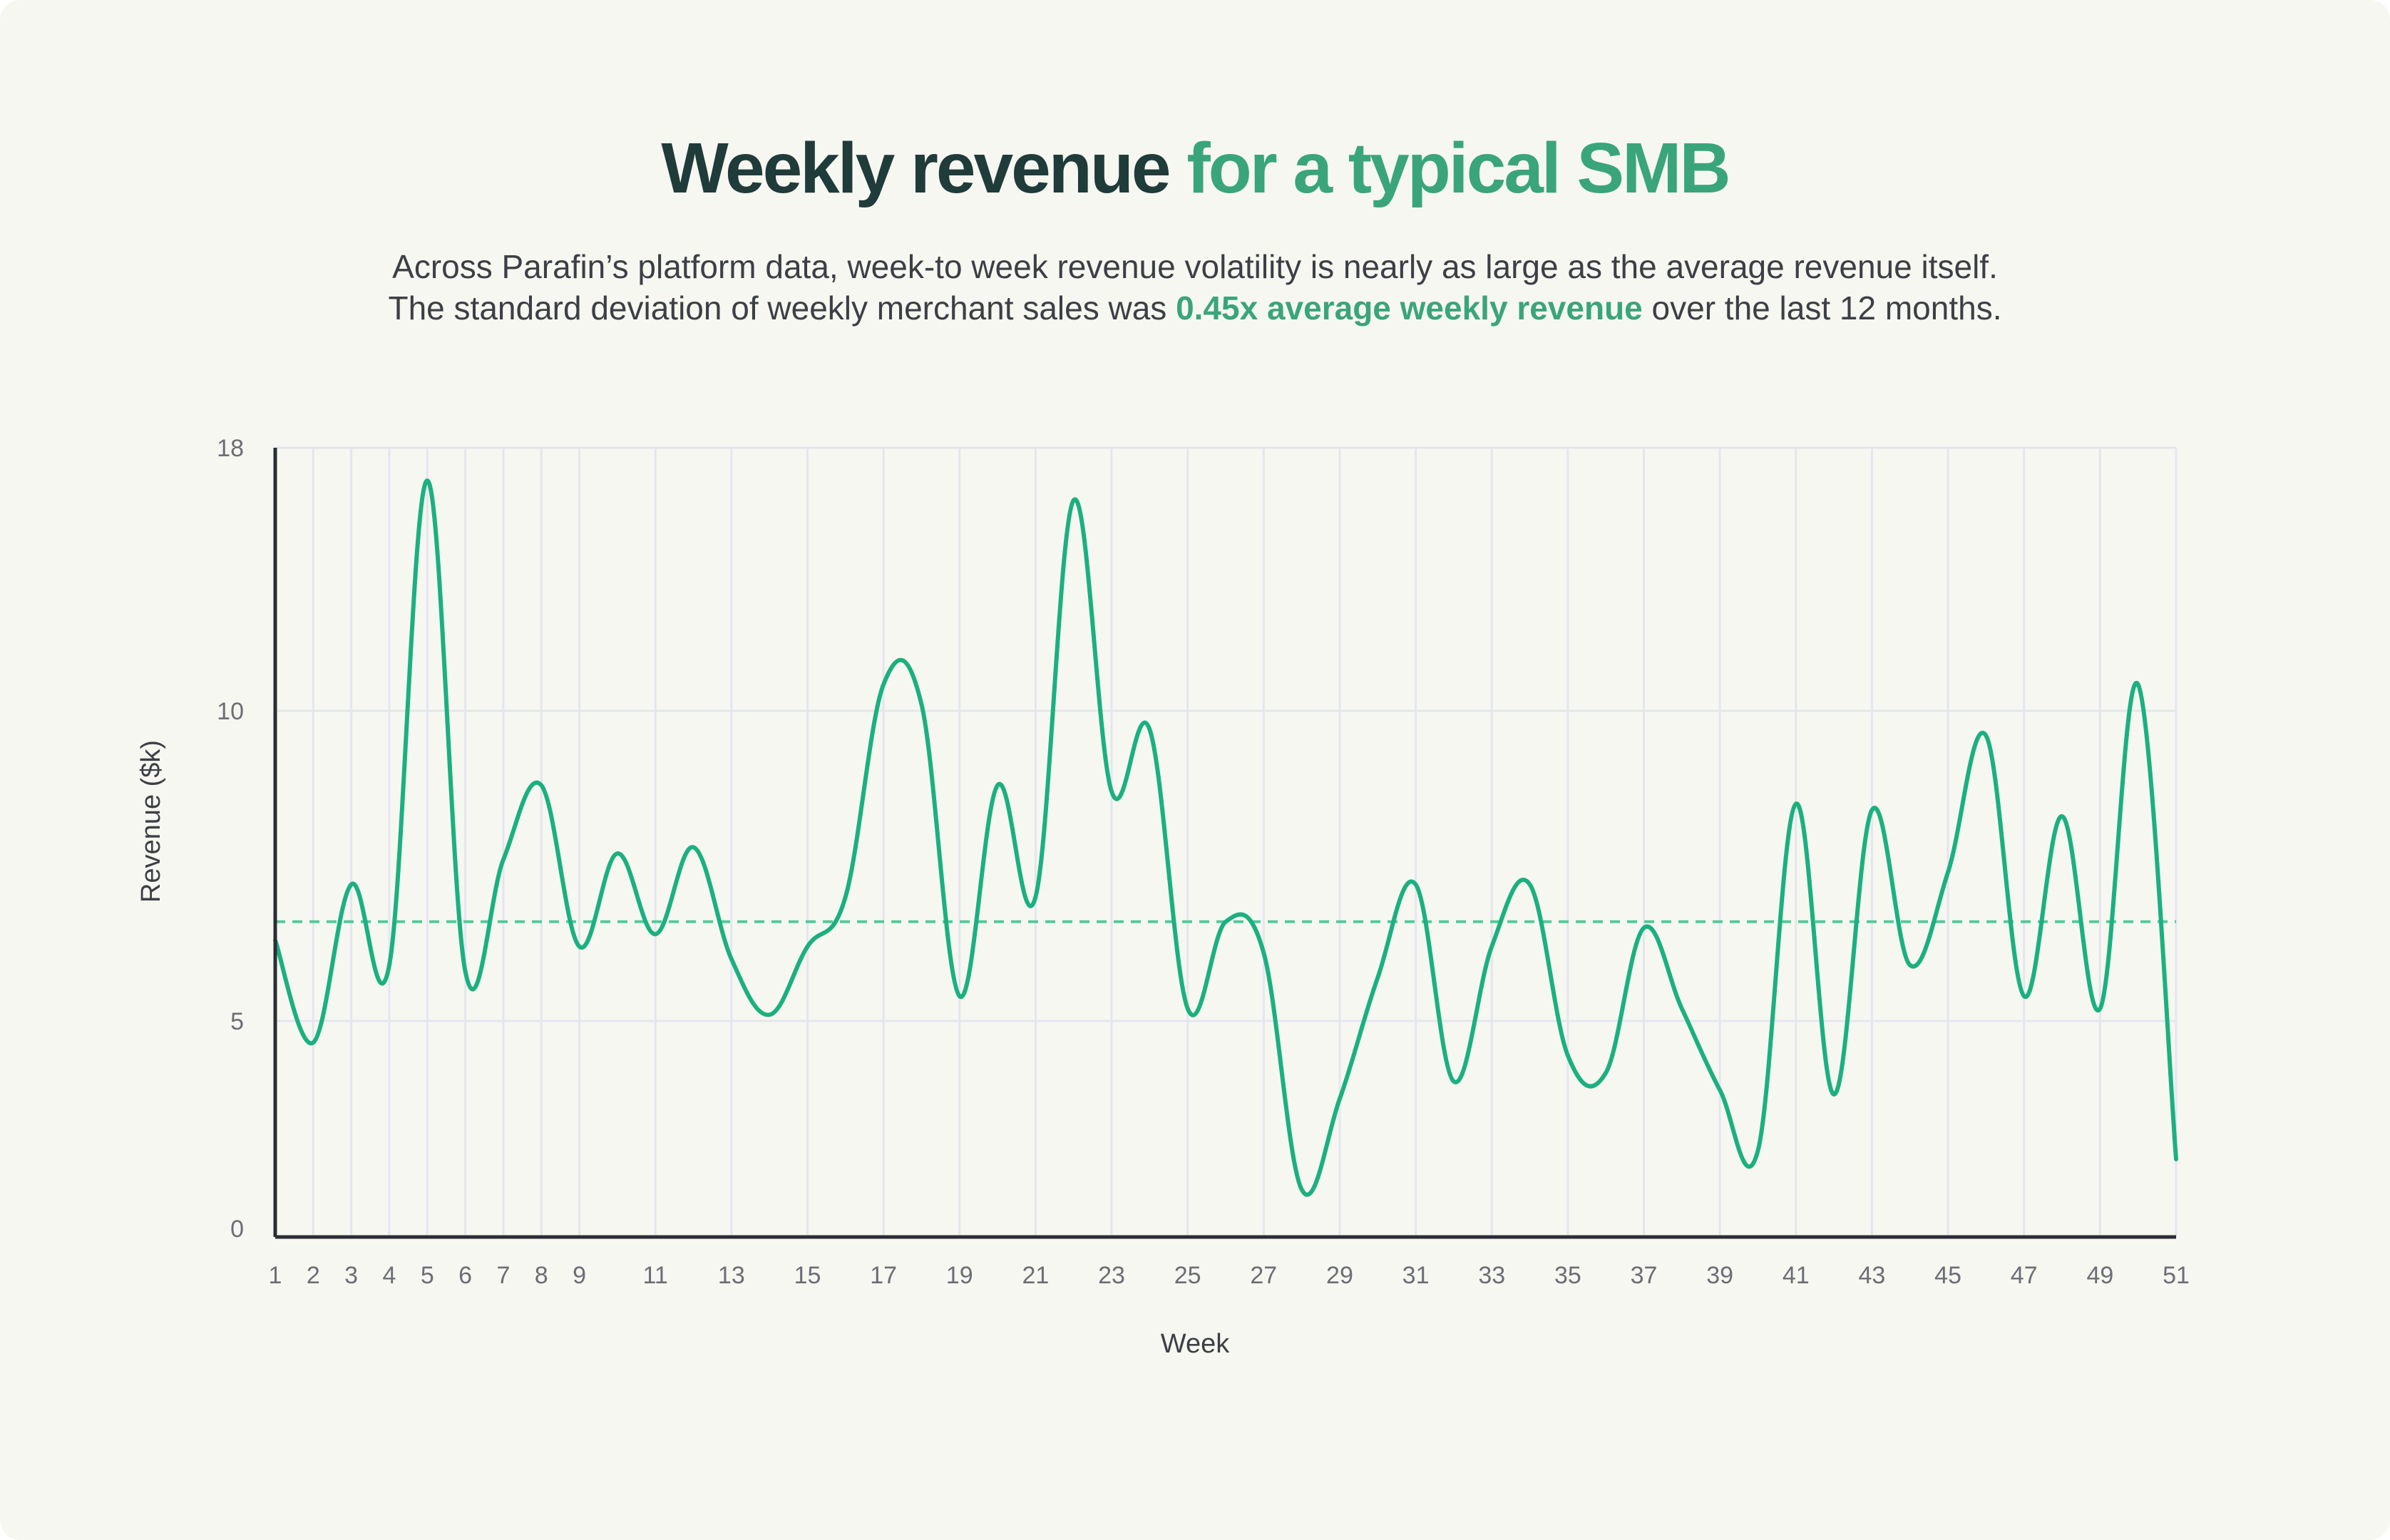 Image resolution: width=2390 pixels, height=1540 pixels. Describe the element at coordinates (1644, 1275) in the screenshot. I see `x-tick-37: 37` at that location.